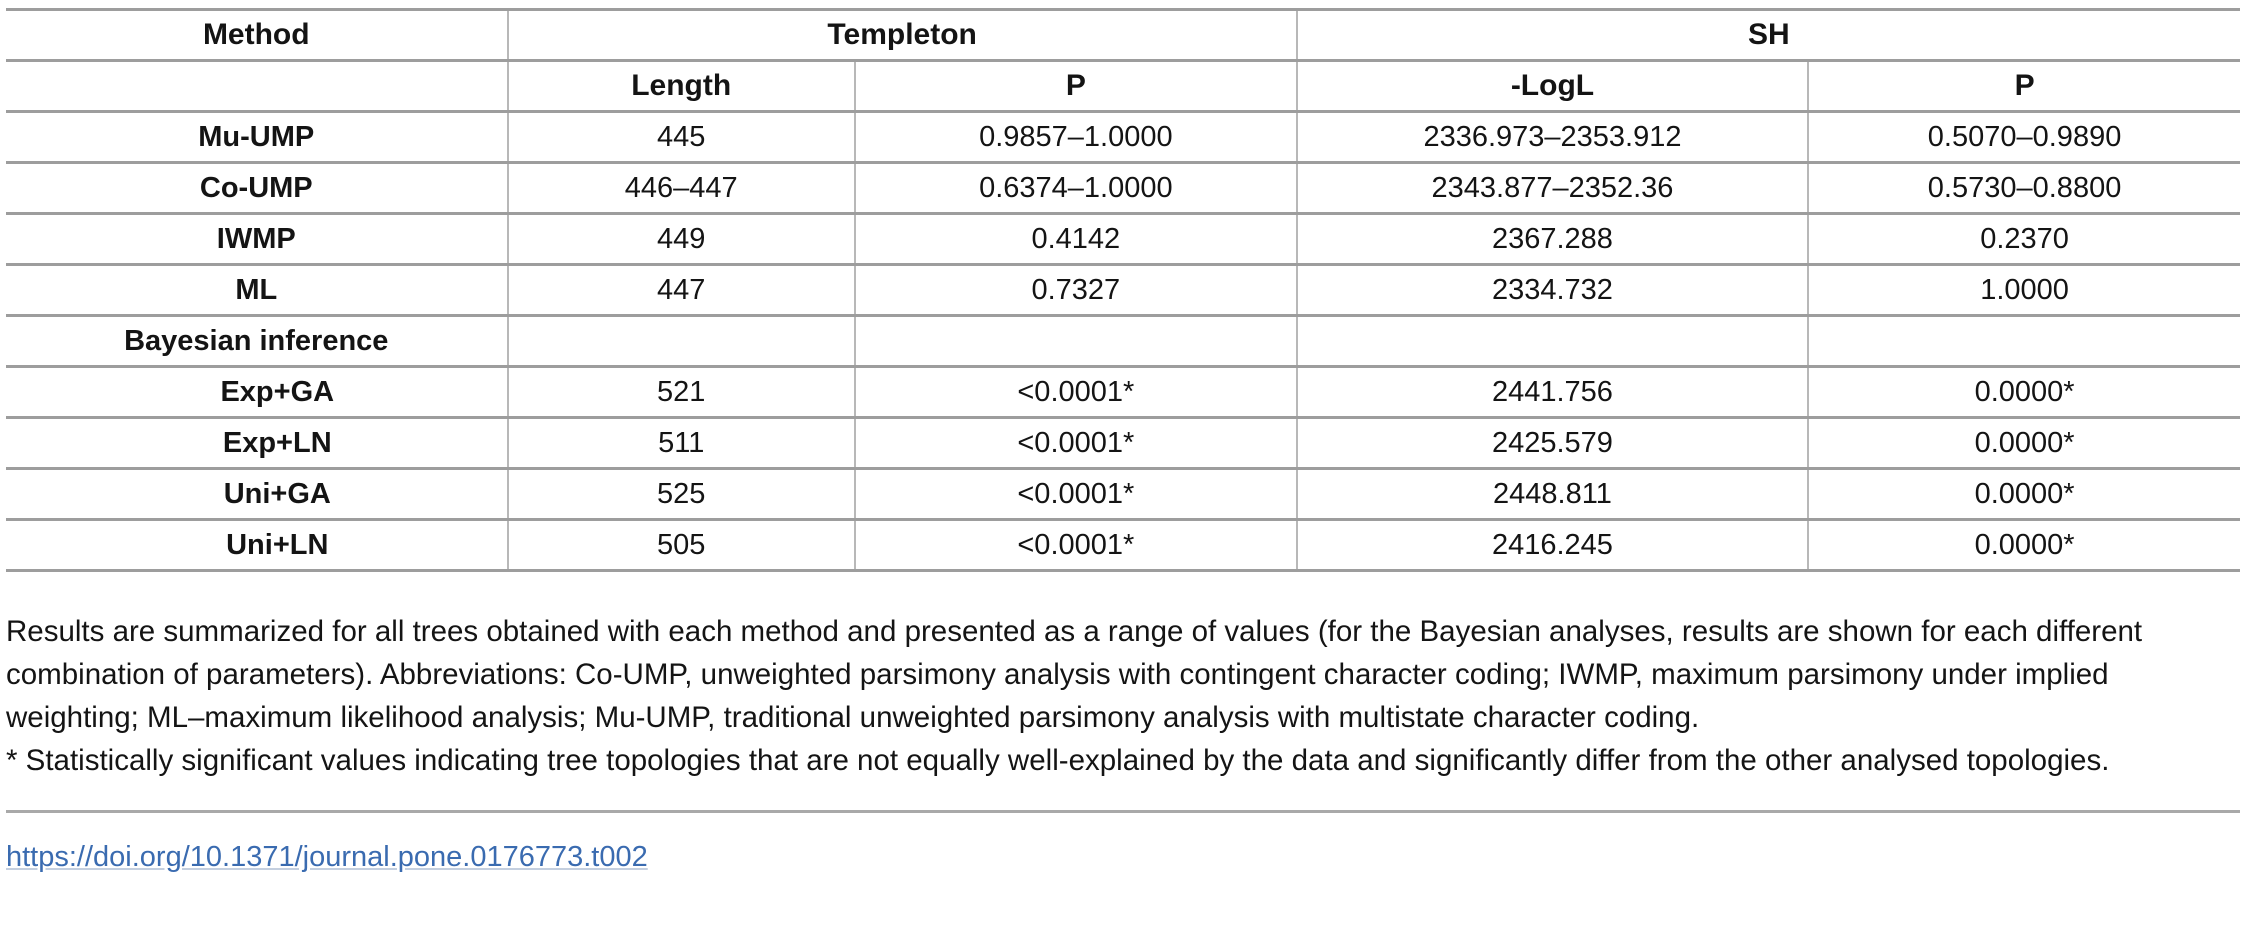  Describe the element at coordinates (2023, 86) in the screenshot. I see `col-subheader-sh-p: P` at that location.